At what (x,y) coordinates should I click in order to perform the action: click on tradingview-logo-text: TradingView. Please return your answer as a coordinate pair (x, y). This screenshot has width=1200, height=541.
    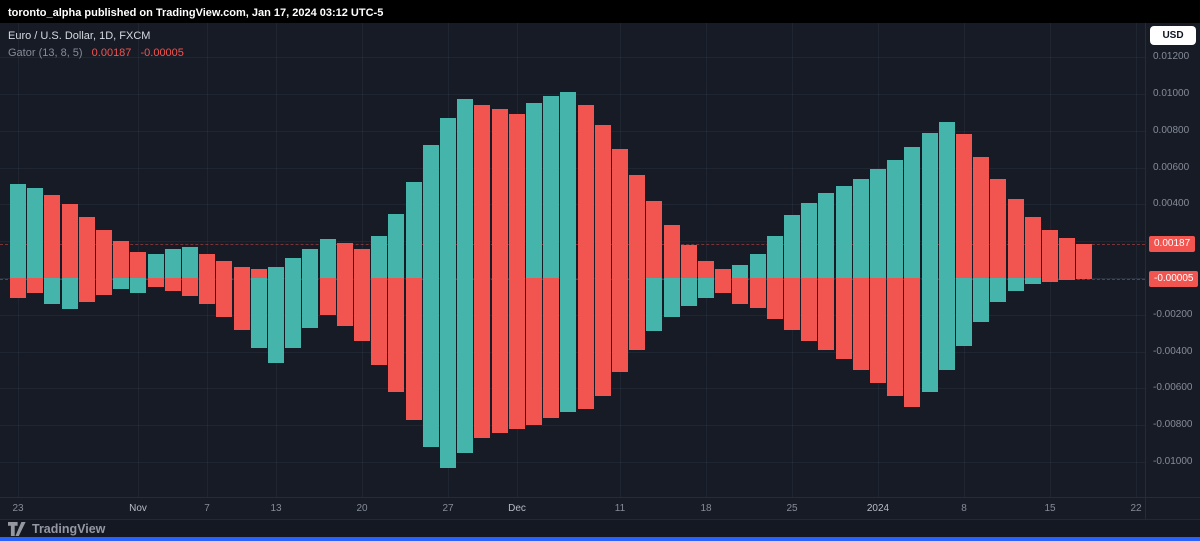
    Looking at the image, I should click on (69, 528).